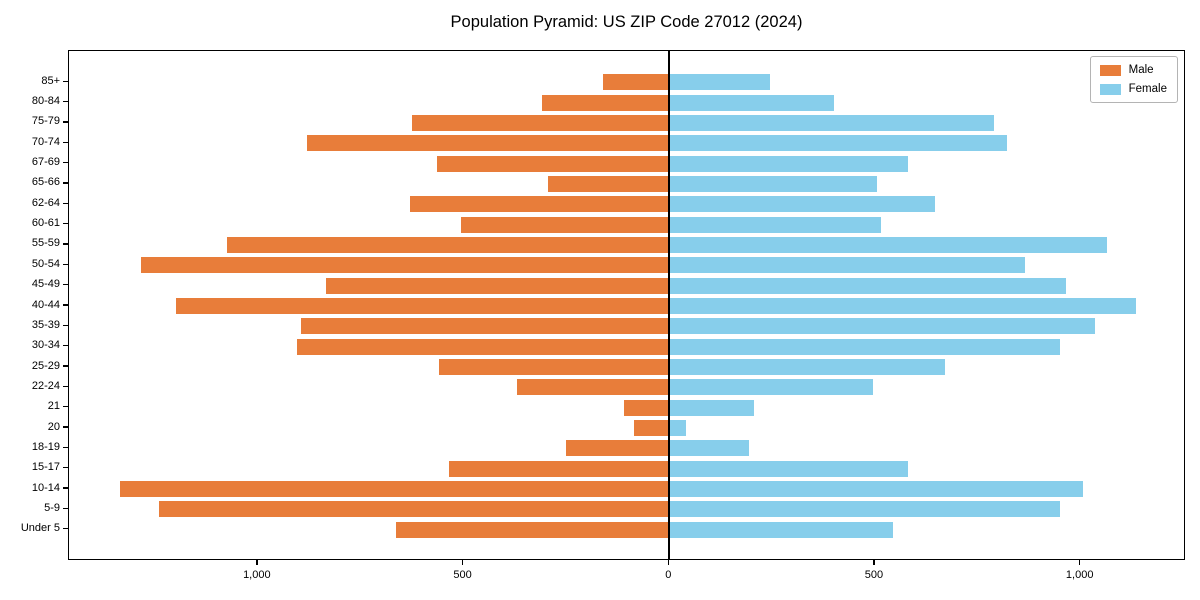 This screenshot has width=1200, height=600. What do you see at coordinates (65, 528) in the screenshot?
I see `y-tick-Under 5` at bounding box center [65, 528].